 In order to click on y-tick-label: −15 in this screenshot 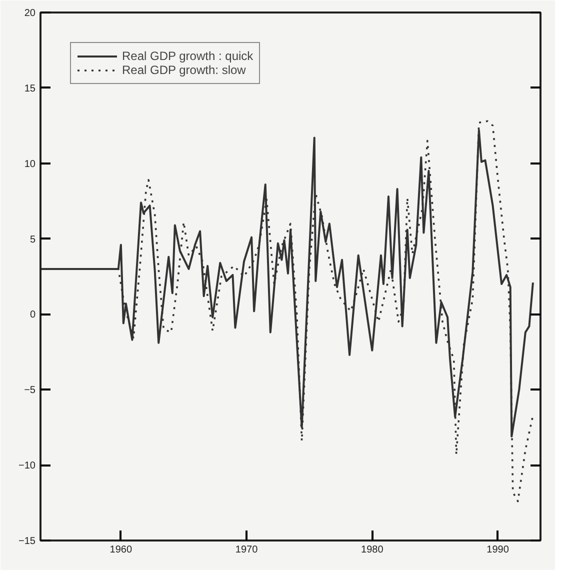, I will do `click(27, 541)`.